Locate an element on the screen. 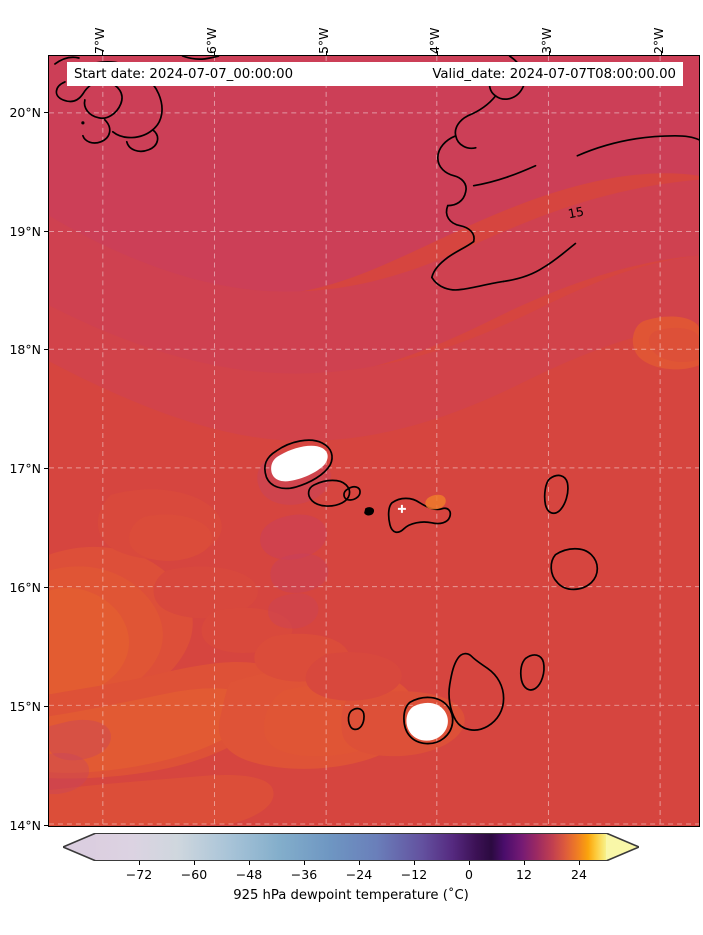  island-sal is located at coordinates (556, 494).